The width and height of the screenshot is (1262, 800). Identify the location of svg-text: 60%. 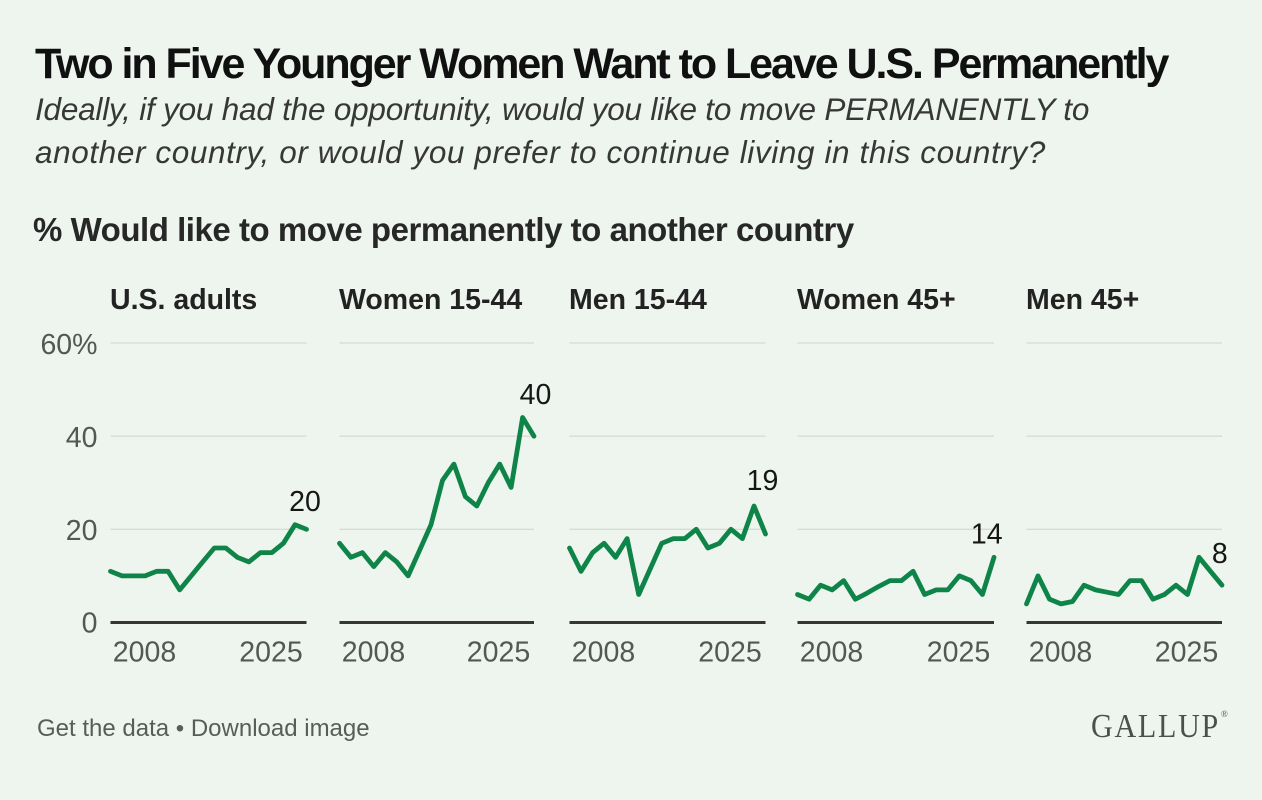
(68, 345).